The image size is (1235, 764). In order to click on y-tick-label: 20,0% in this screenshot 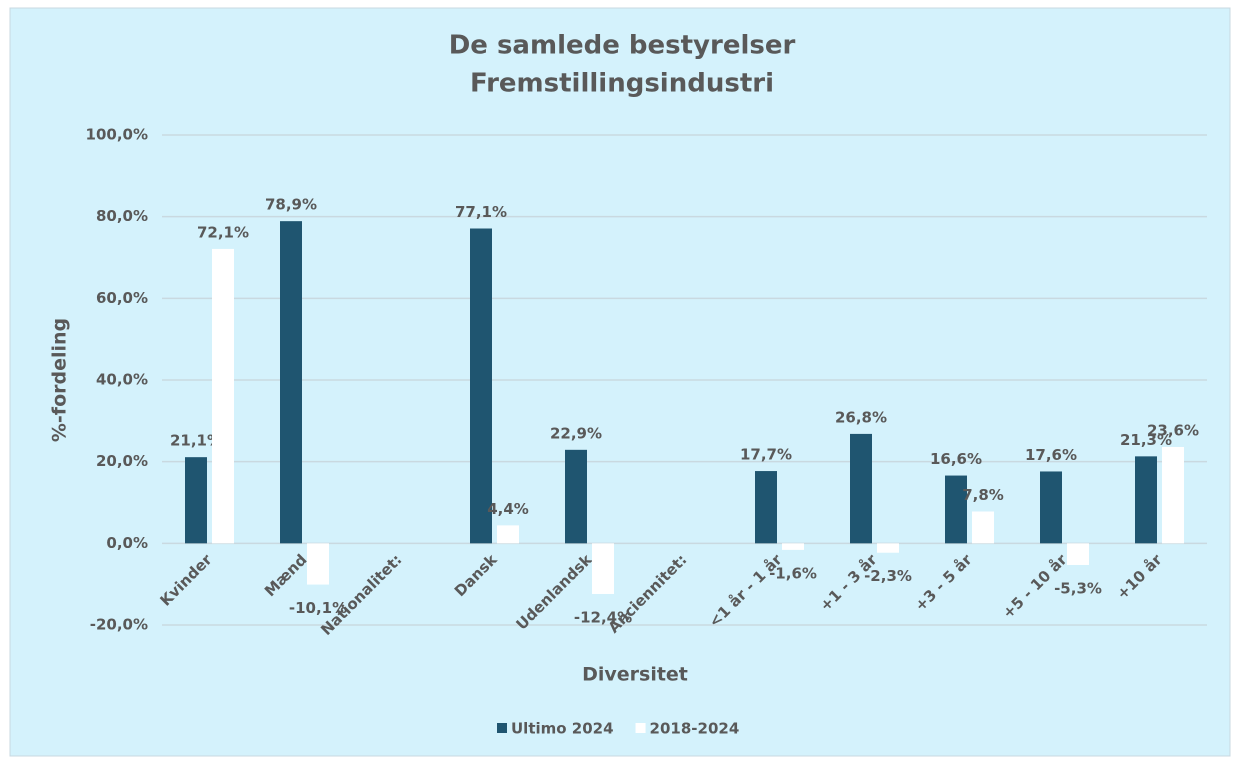, I will do `click(122, 461)`.